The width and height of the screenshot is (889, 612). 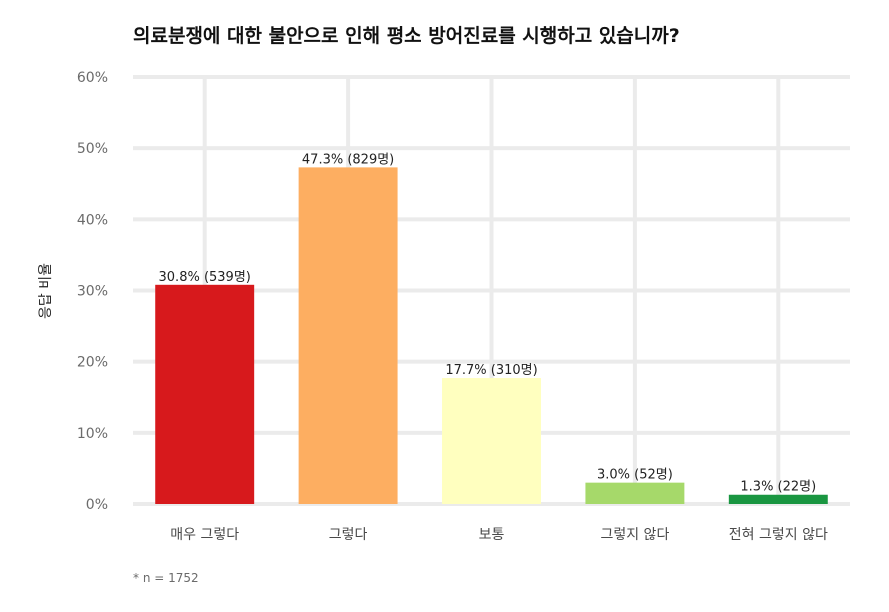 I want to click on y-axis-title: 응답 비율, so click(x=46, y=291).